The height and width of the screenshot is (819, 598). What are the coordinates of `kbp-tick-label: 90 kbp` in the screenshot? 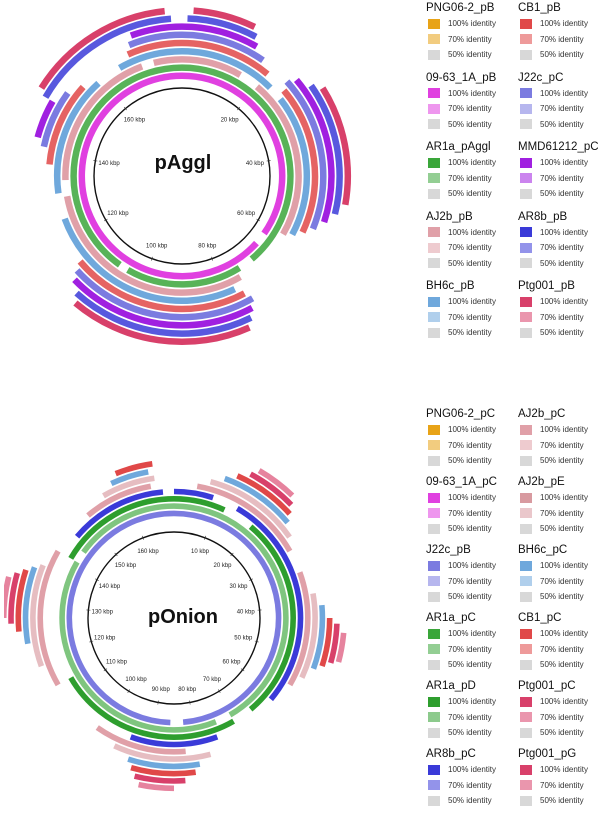 It's located at (161, 690).